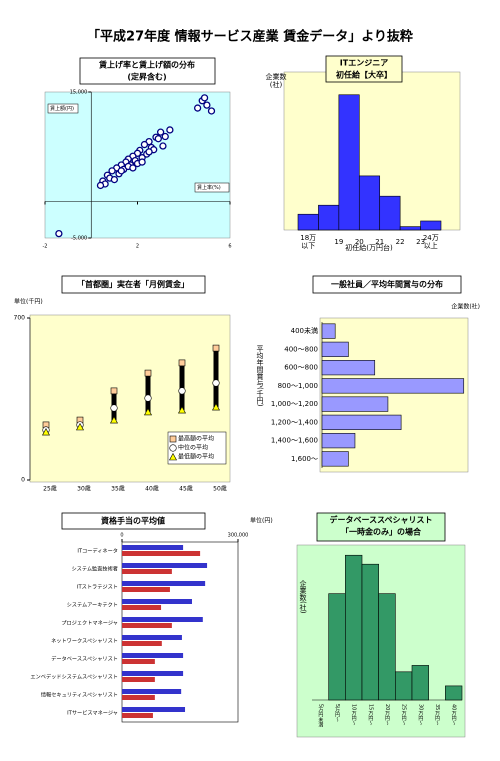 The width and height of the screenshot is (500, 761). What do you see at coordinates (364, 75) in the screenshot?
I see `chart-subtitle: 初任給【大卒】` at bounding box center [364, 75].